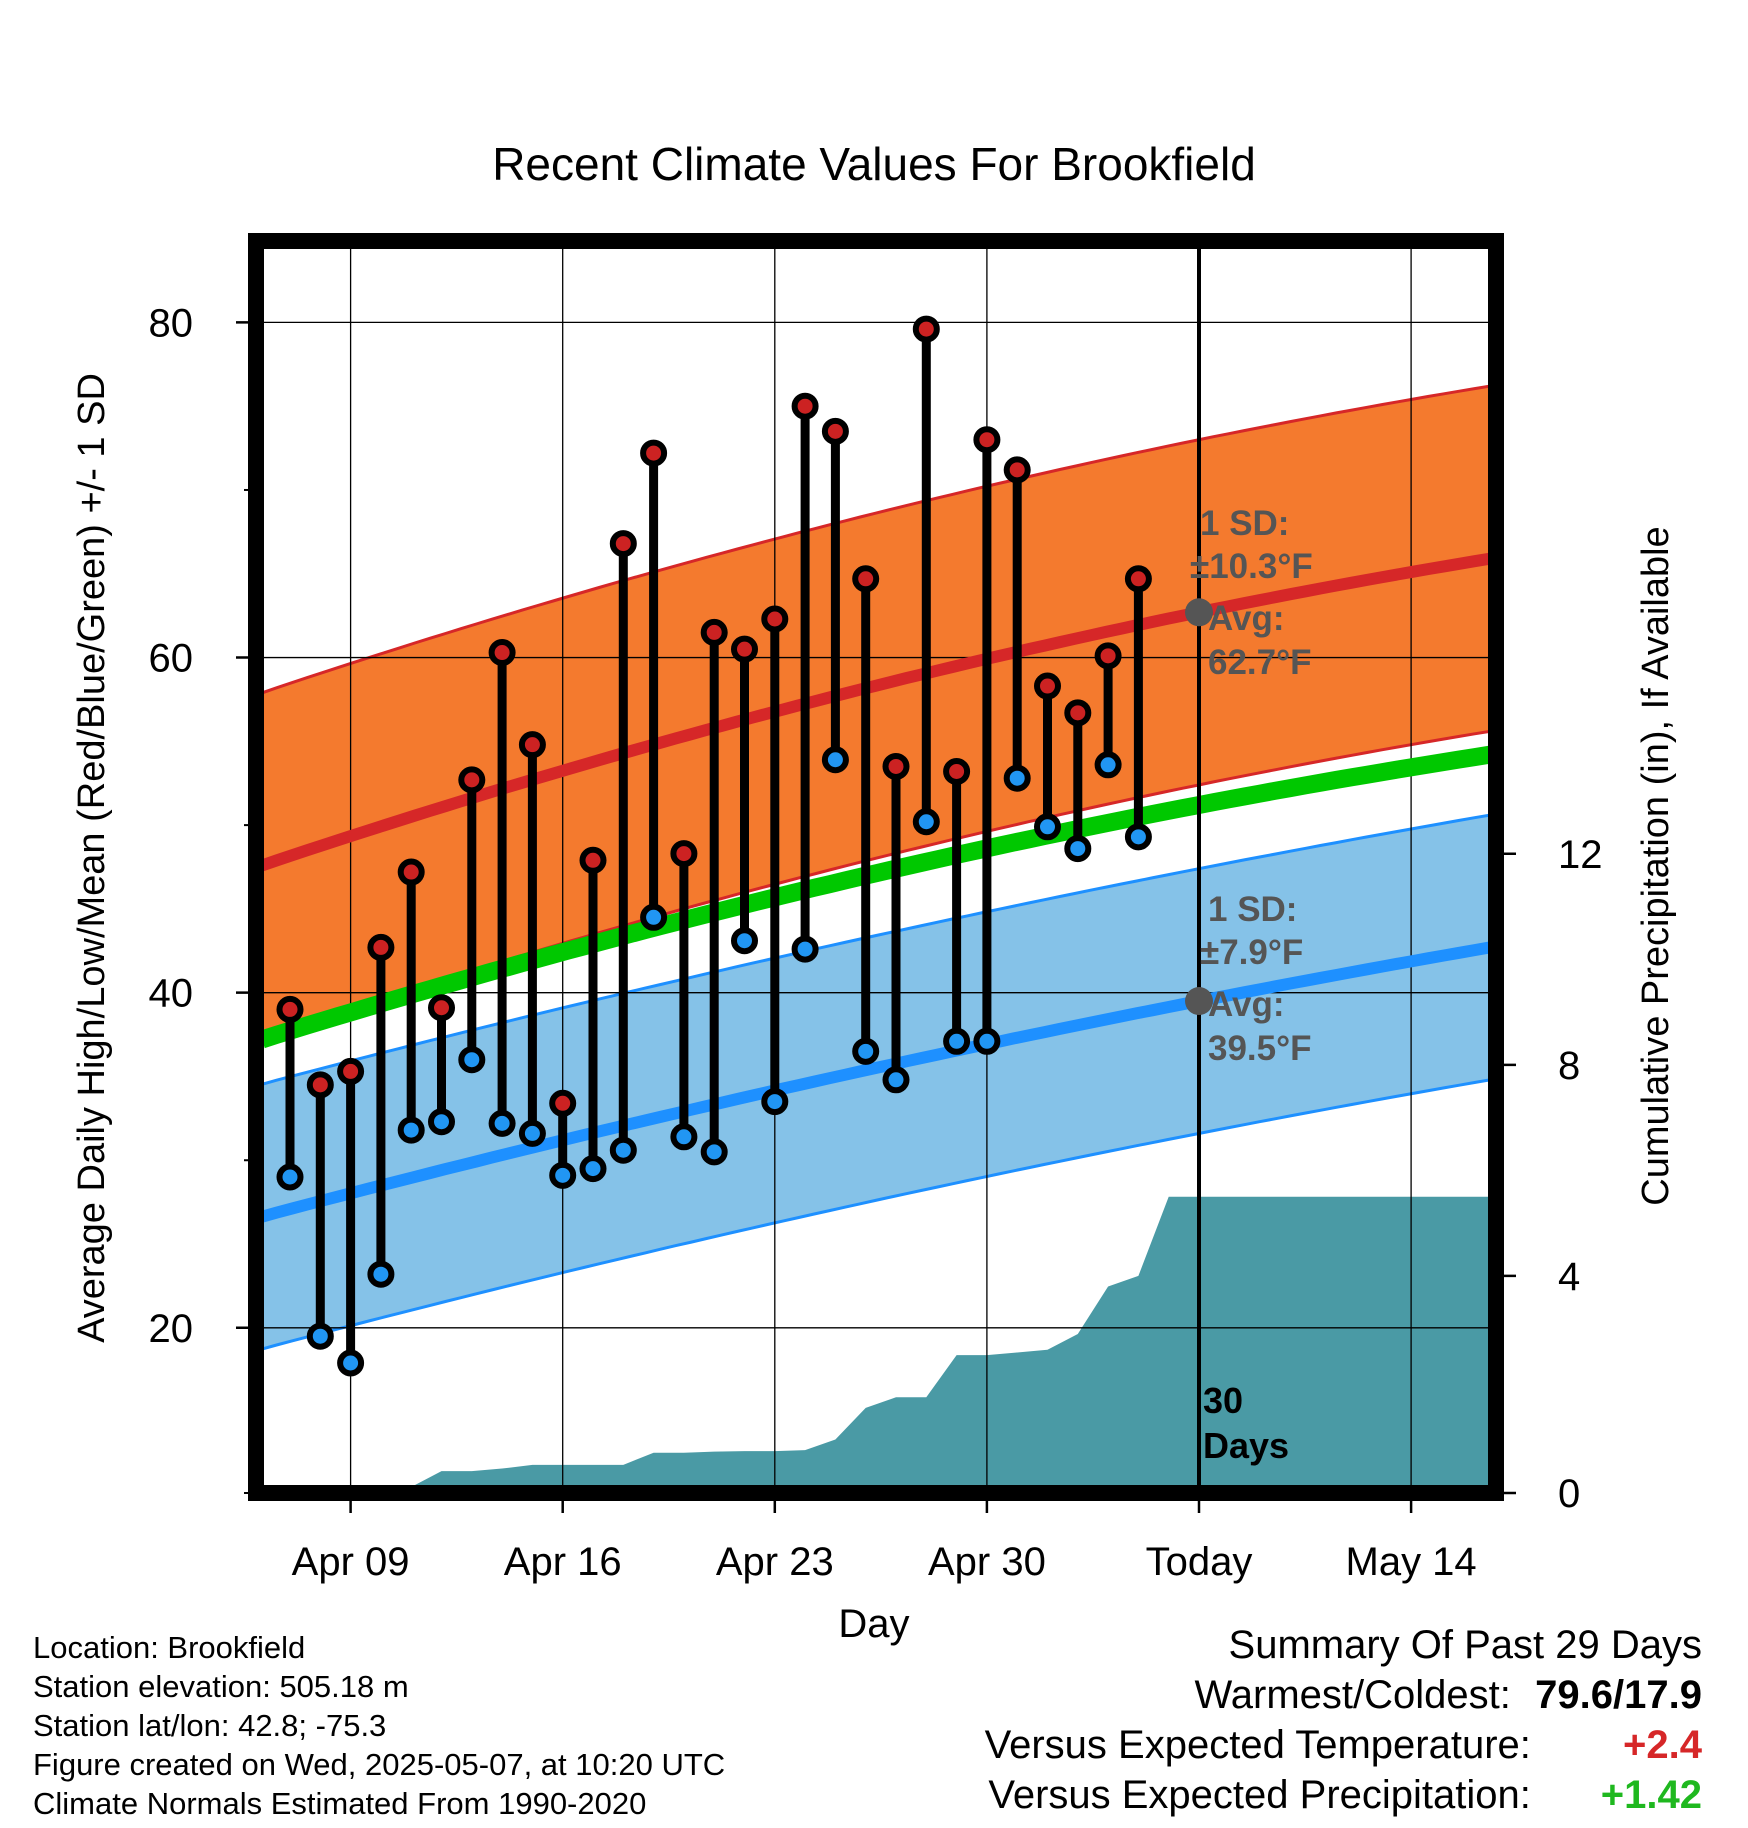 The height and width of the screenshot is (1828, 1748). I want to click on normal-low-line, so click(876, 1082).